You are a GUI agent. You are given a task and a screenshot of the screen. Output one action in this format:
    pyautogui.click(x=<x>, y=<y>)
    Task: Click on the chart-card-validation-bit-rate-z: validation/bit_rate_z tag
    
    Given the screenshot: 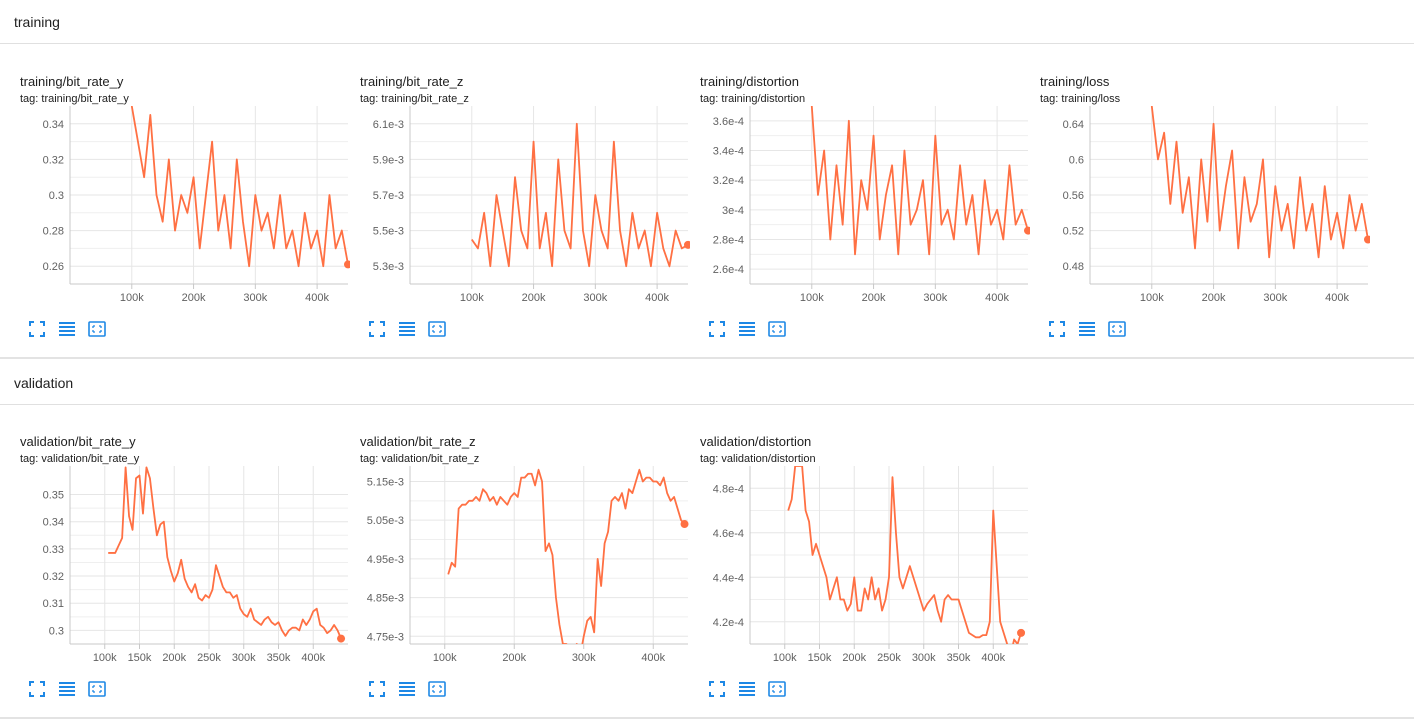 What is the action you would take?
    pyautogui.click(x=514, y=558)
    